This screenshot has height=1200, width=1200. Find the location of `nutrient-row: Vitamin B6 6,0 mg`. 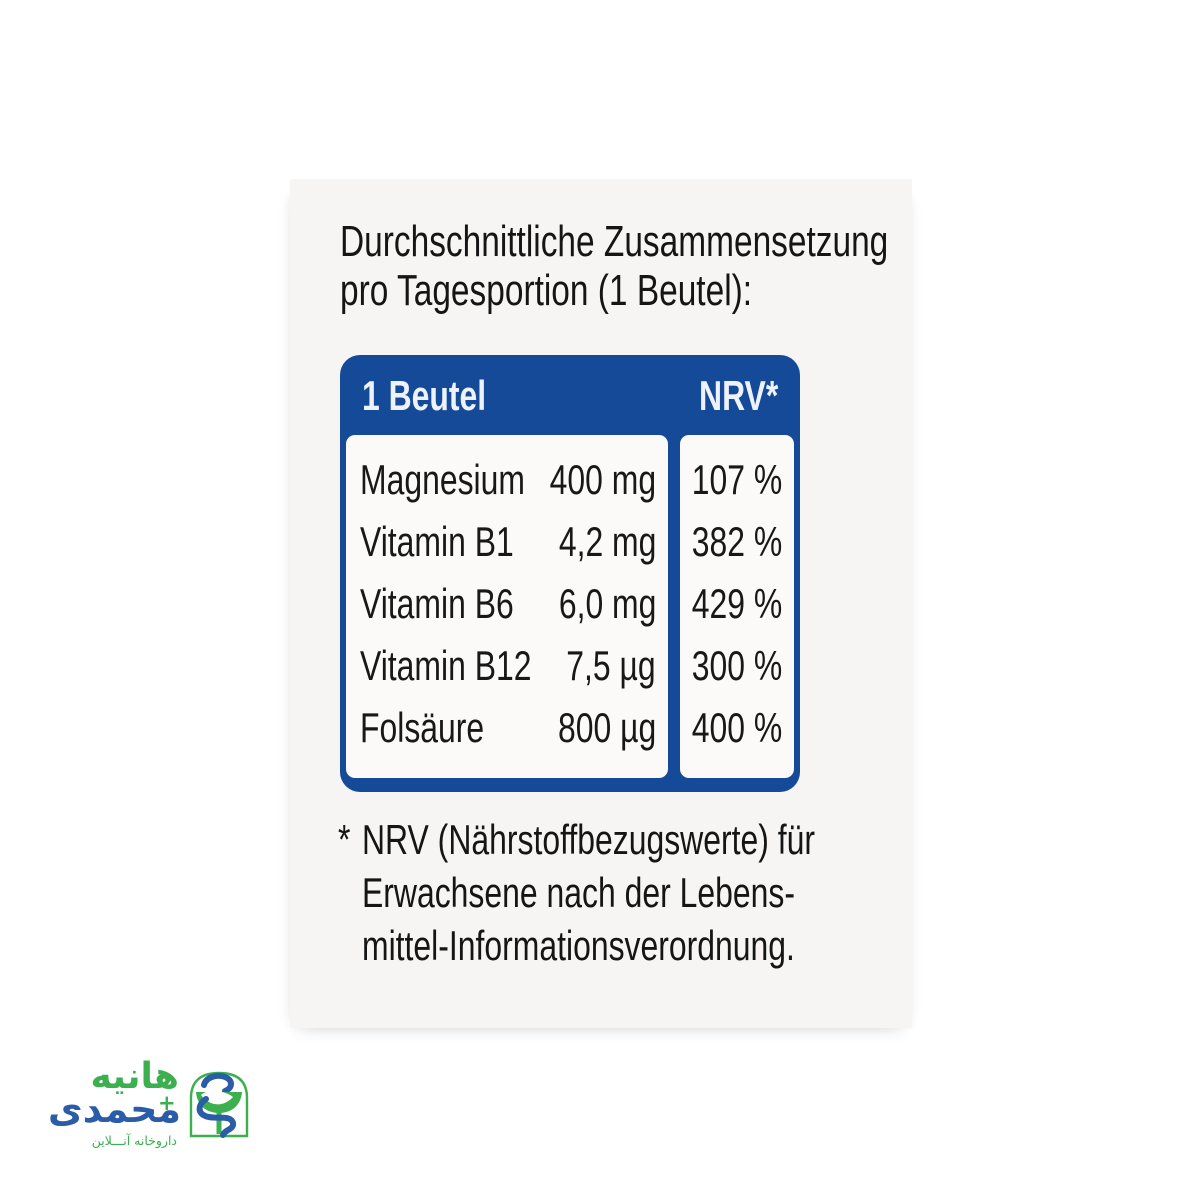

nutrient-row: Vitamin B6 6,0 mg is located at coordinates (507, 604).